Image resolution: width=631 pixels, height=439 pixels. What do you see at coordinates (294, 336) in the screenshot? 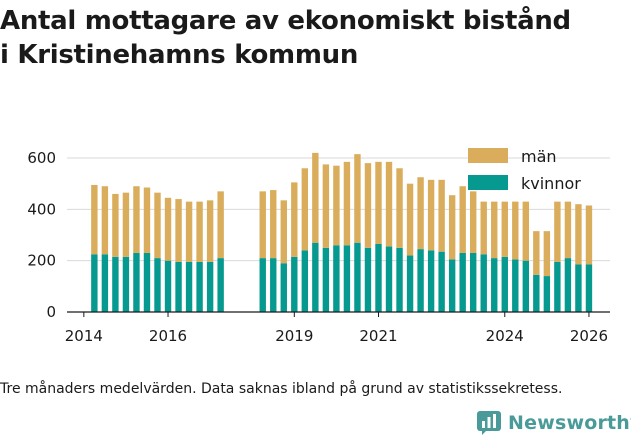
I see `x-tick-label: 2019` at bounding box center [294, 336].